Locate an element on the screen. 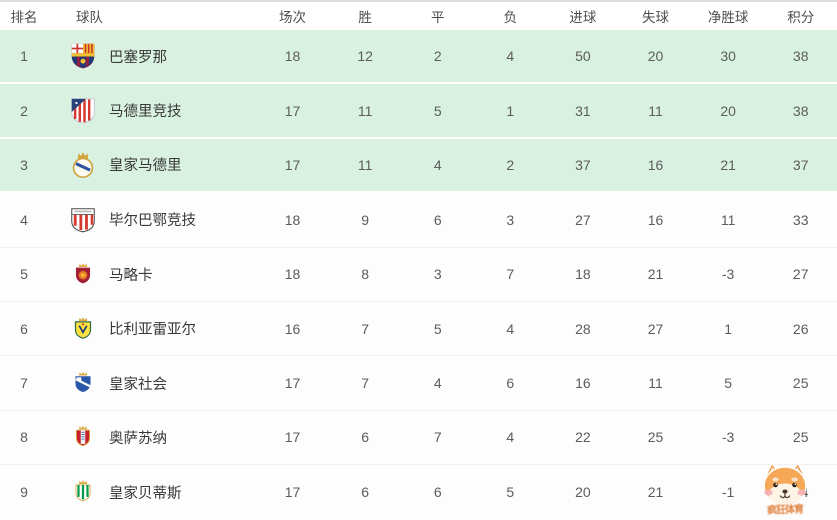  rank-cell: 6 is located at coordinates (24, 328).